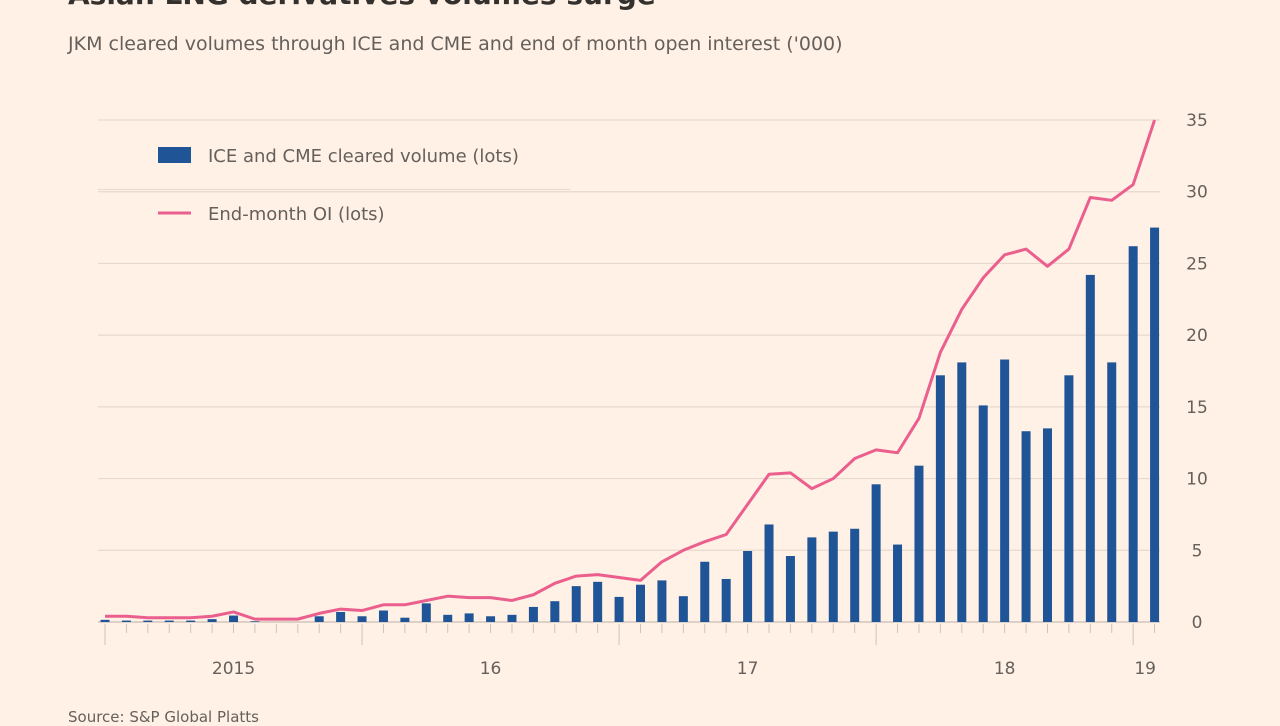 Image resolution: width=1280 pixels, height=726 pixels. What do you see at coordinates (363, 156) in the screenshot?
I see `legend-label-volume: ICE and CME cleared volume (lots)` at bounding box center [363, 156].